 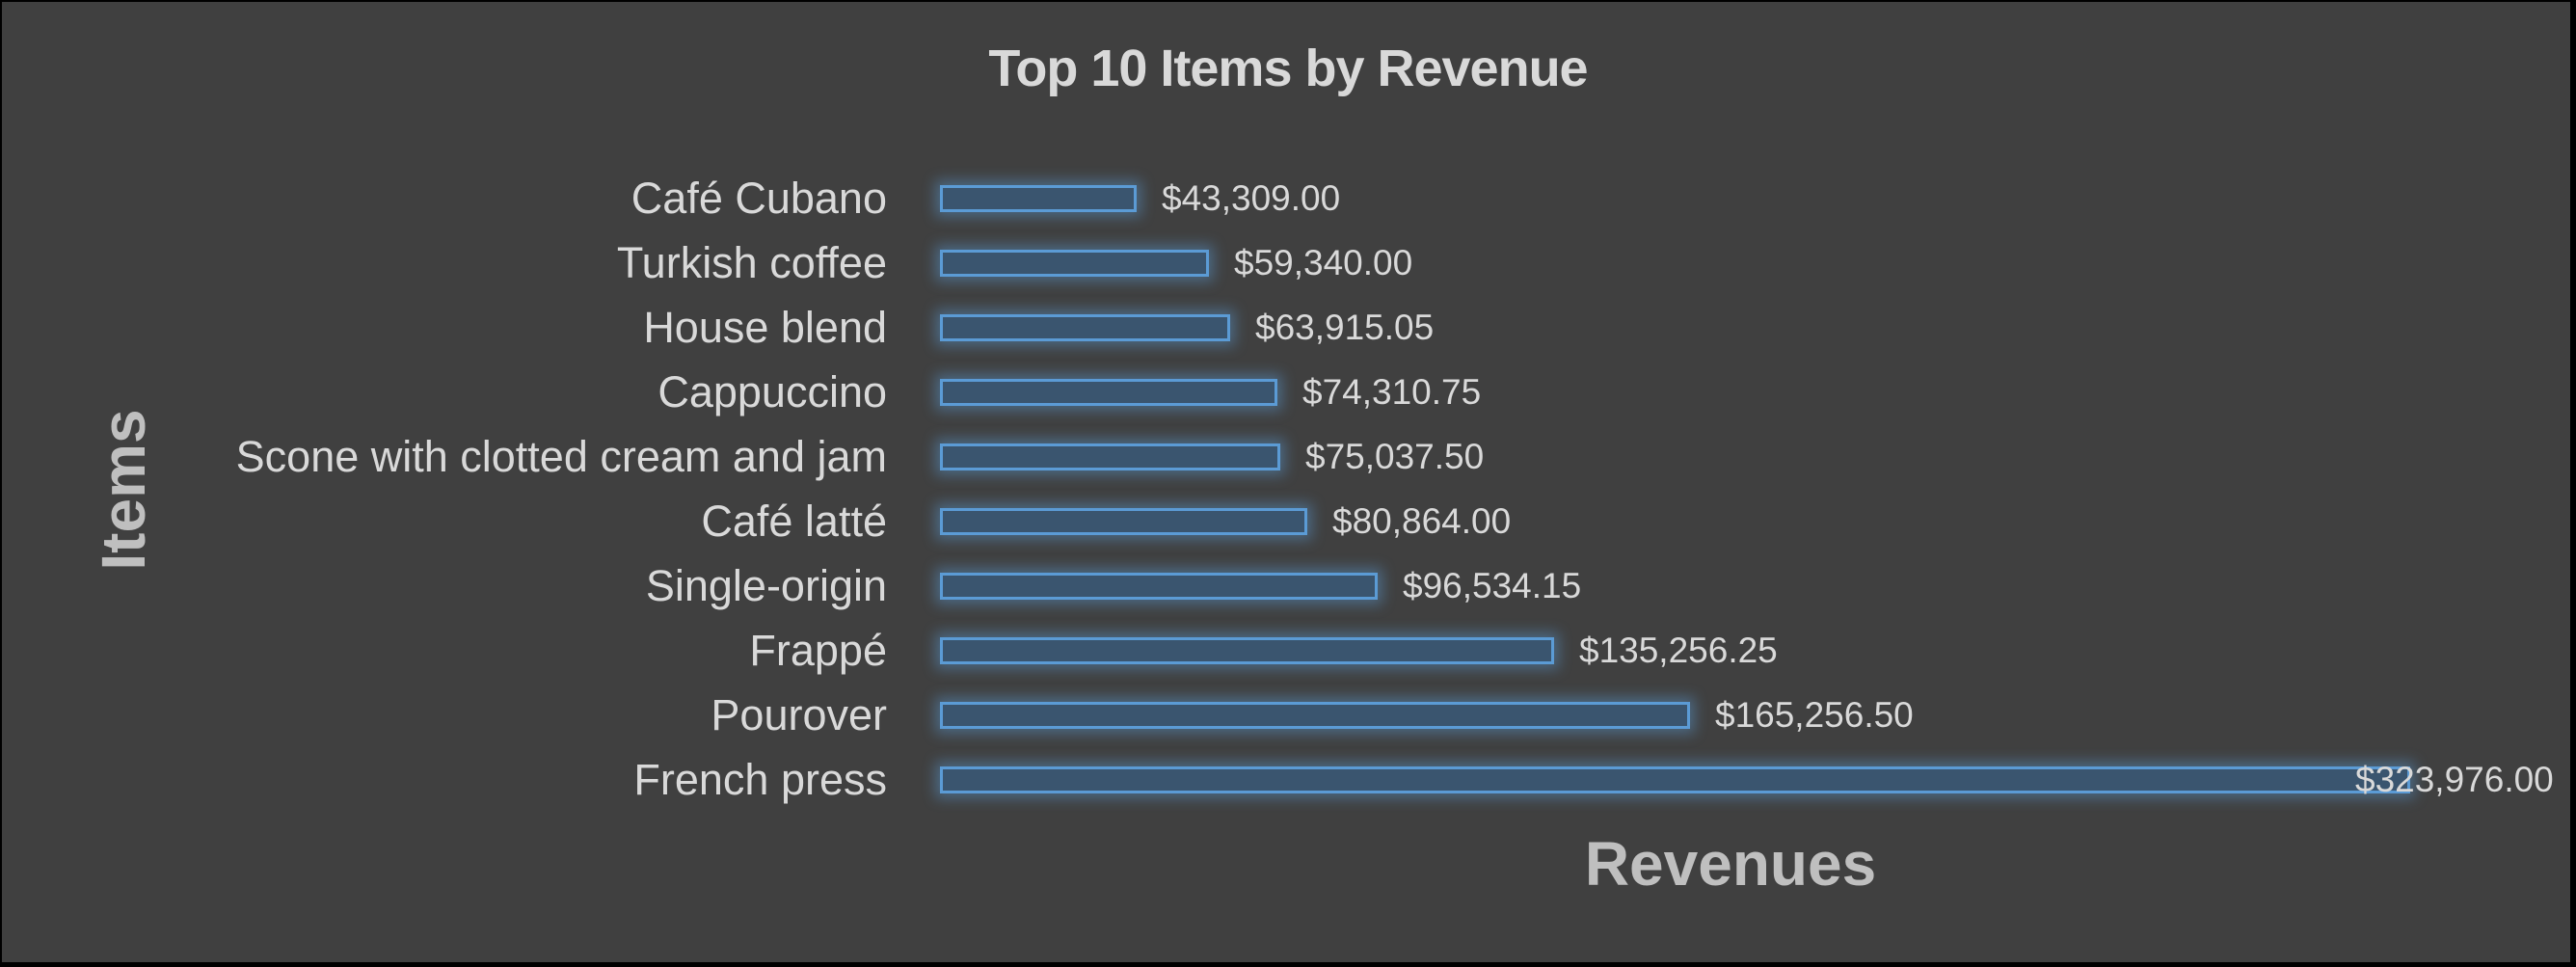 What do you see at coordinates (1345, 327) in the screenshot?
I see `data-label: $63,915.05` at bounding box center [1345, 327].